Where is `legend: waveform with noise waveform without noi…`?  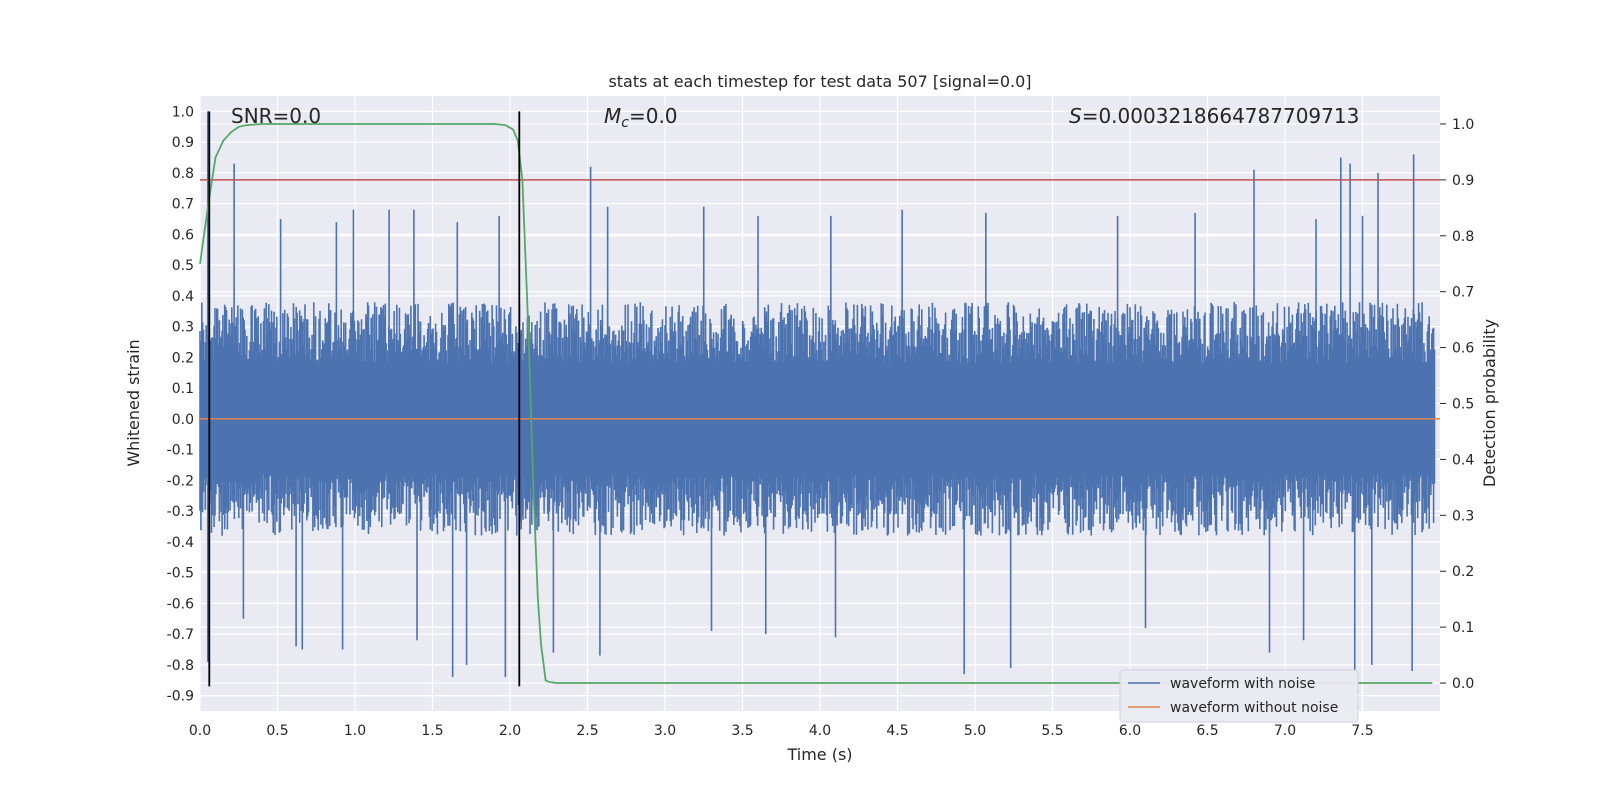 legend: waveform with noise waveform without noi… is located at coordinates (1239, 696).